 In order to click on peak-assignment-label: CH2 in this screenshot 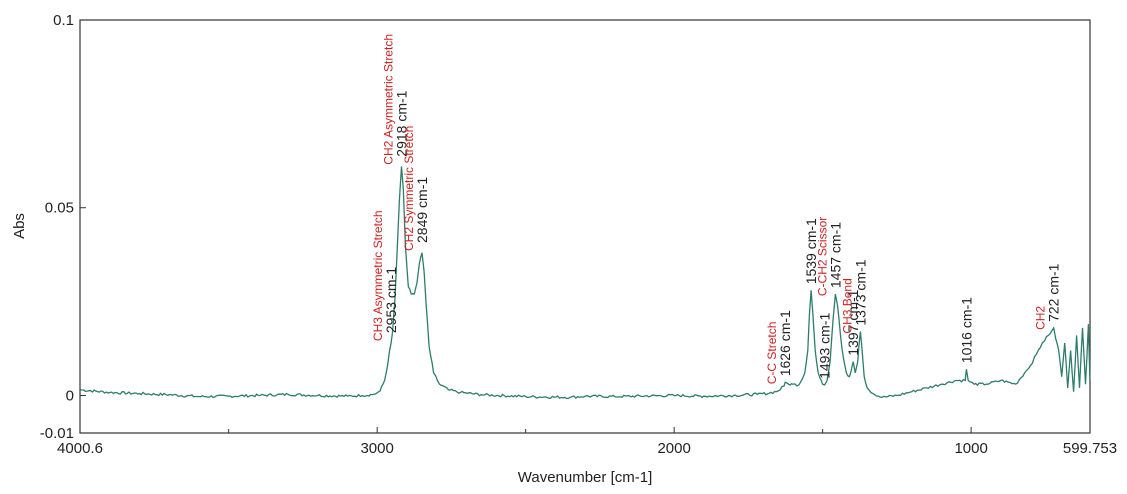, I will do `click(1041, 318)`.